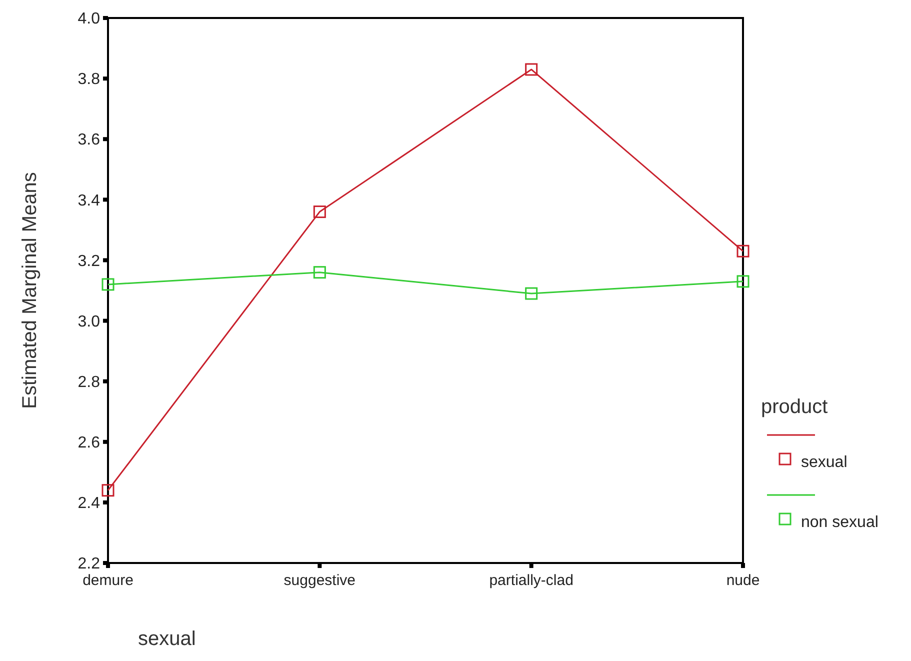 This screenshot has width=911, height=661. Describe the element at coordinates (89, 79) in the screenshot. I see `y-tick-label: 3.8` at that location.